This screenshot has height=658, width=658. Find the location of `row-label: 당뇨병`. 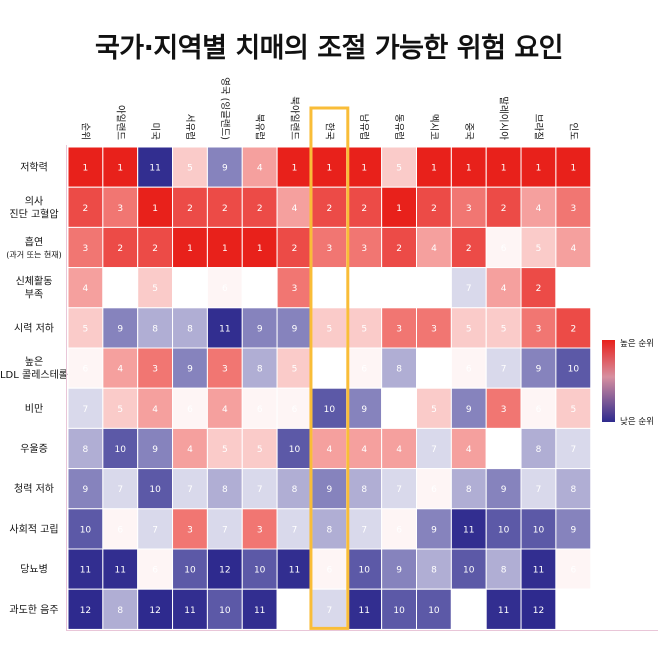

row-label: 당뇨병 is located at coordinates (34, 570).